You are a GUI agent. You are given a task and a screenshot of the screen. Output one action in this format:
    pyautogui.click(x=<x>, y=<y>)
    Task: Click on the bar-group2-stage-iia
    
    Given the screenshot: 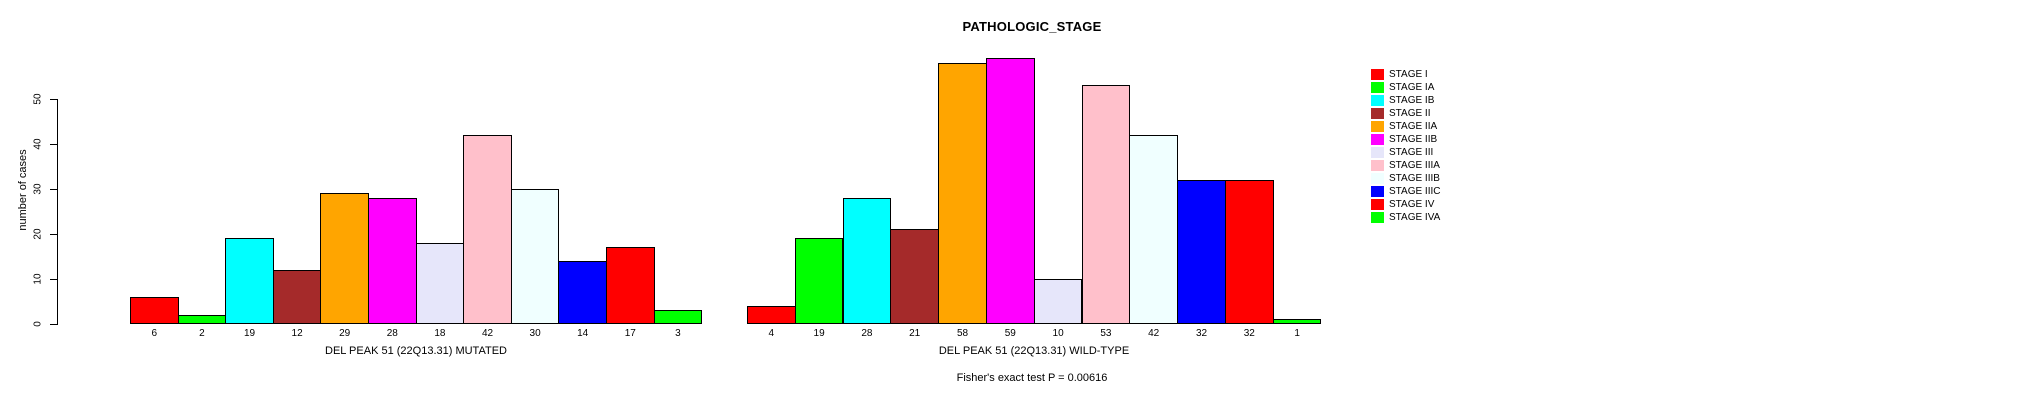 What is the action you would take?
    pyautogui.click(x=962, y=193)
    